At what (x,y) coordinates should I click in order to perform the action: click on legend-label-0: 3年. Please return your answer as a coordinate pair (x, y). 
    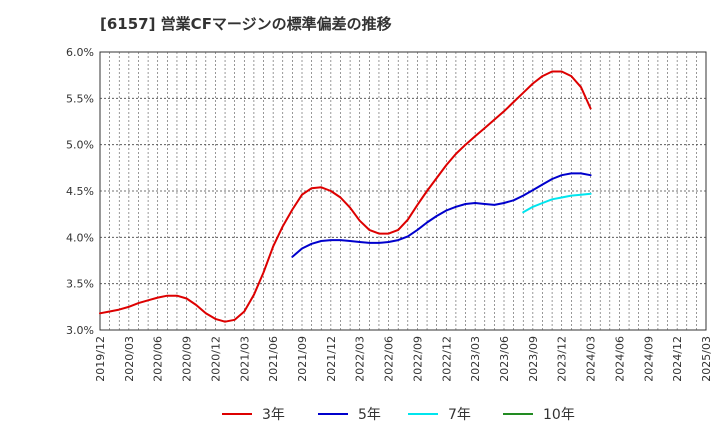
    Looking at the image, I should click on (273, 415).